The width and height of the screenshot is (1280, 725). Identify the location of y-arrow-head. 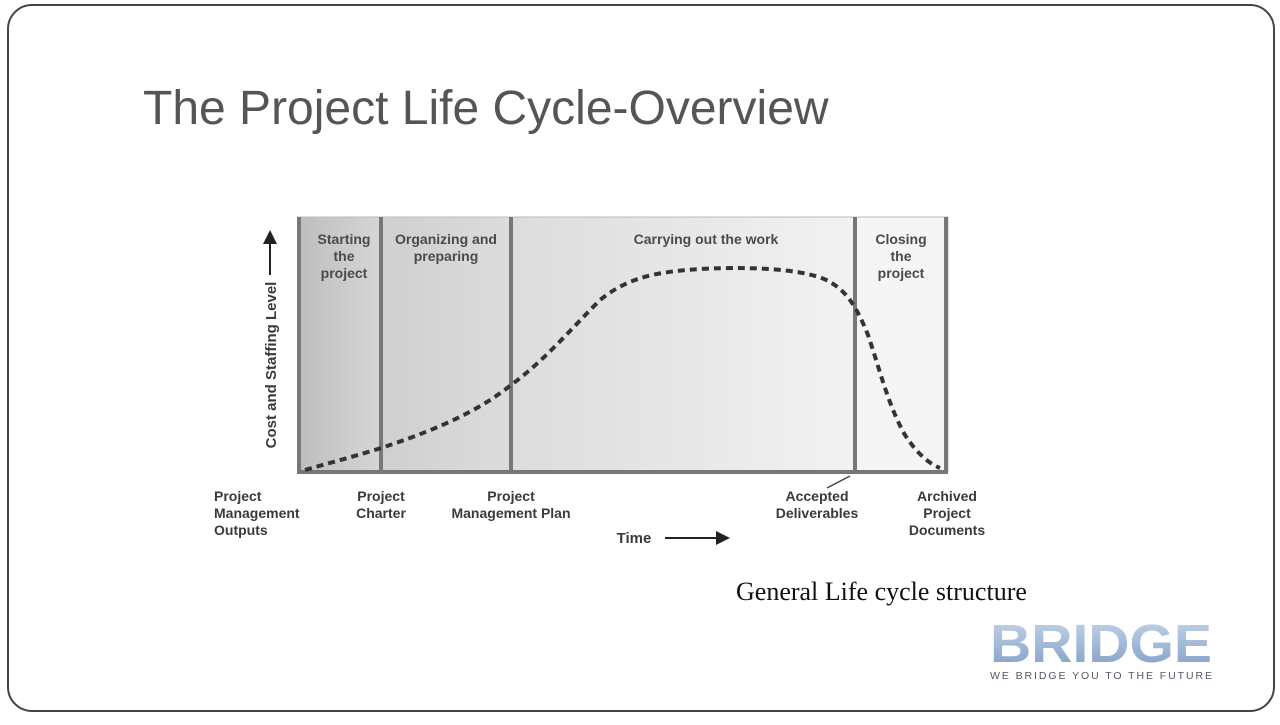
(270, 237).